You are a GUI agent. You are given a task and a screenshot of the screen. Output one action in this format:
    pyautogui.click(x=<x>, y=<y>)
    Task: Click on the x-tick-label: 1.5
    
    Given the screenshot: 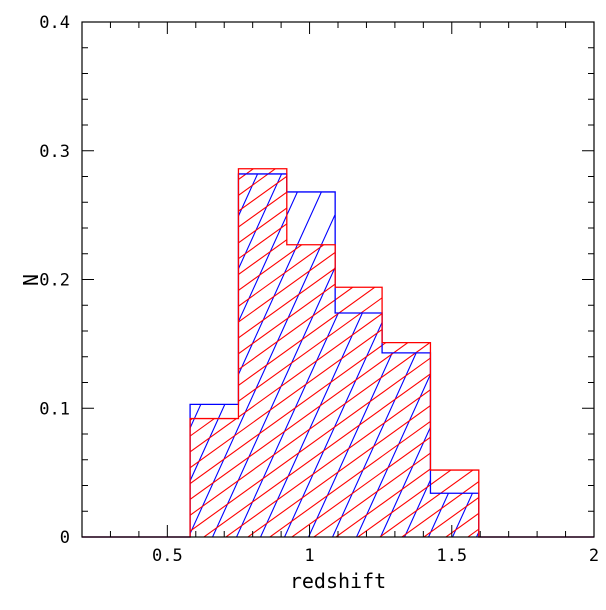 What is the action you would take?
    pyautogui.click(x=451, y=556)
    